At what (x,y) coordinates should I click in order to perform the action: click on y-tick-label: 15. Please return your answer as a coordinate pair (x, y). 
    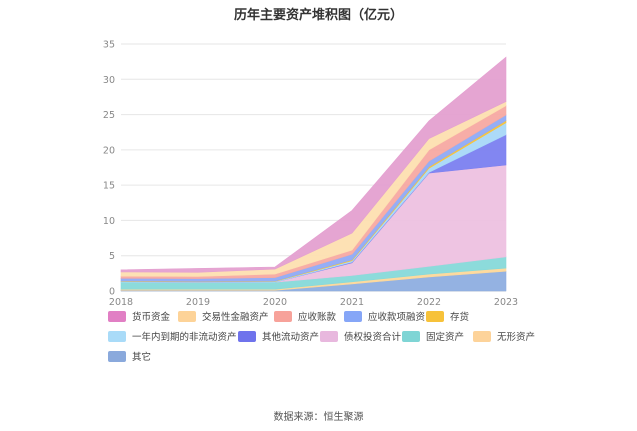
    Looking at the image, I should click on (109, 186).